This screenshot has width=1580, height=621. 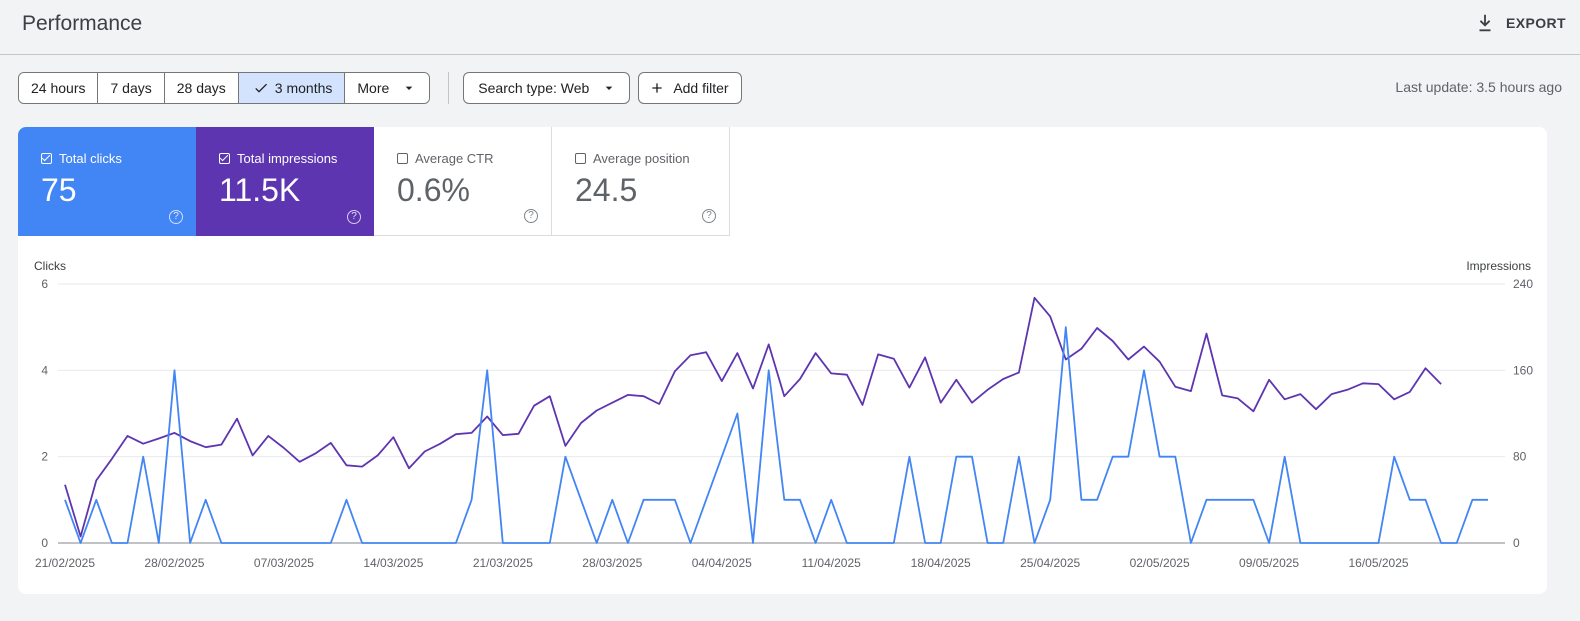 I want to click on range-7-days-button: 7 days, so click(x=131, y=88).